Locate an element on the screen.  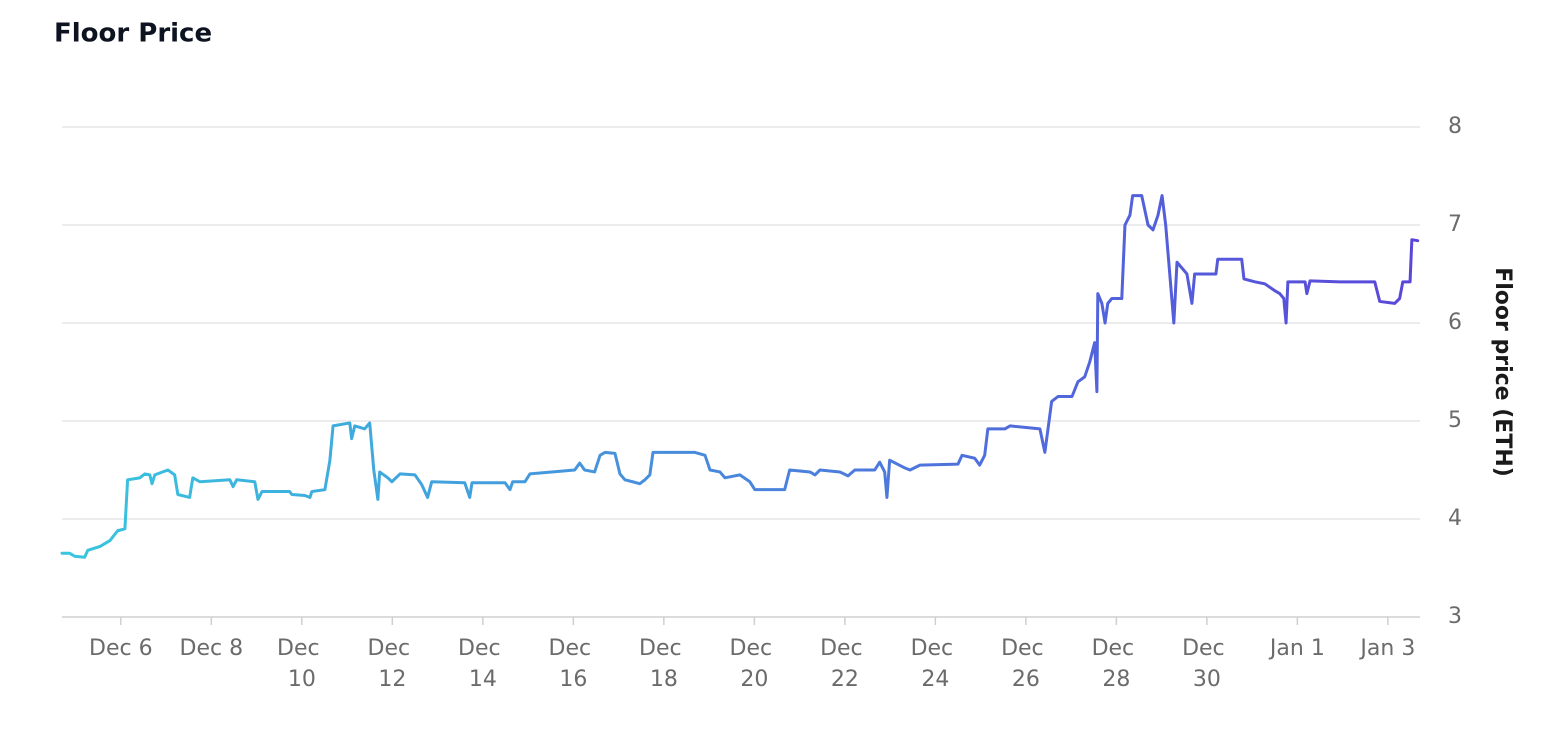
x-tick-label: Dec 26 is located at coordinates (1026, 664).